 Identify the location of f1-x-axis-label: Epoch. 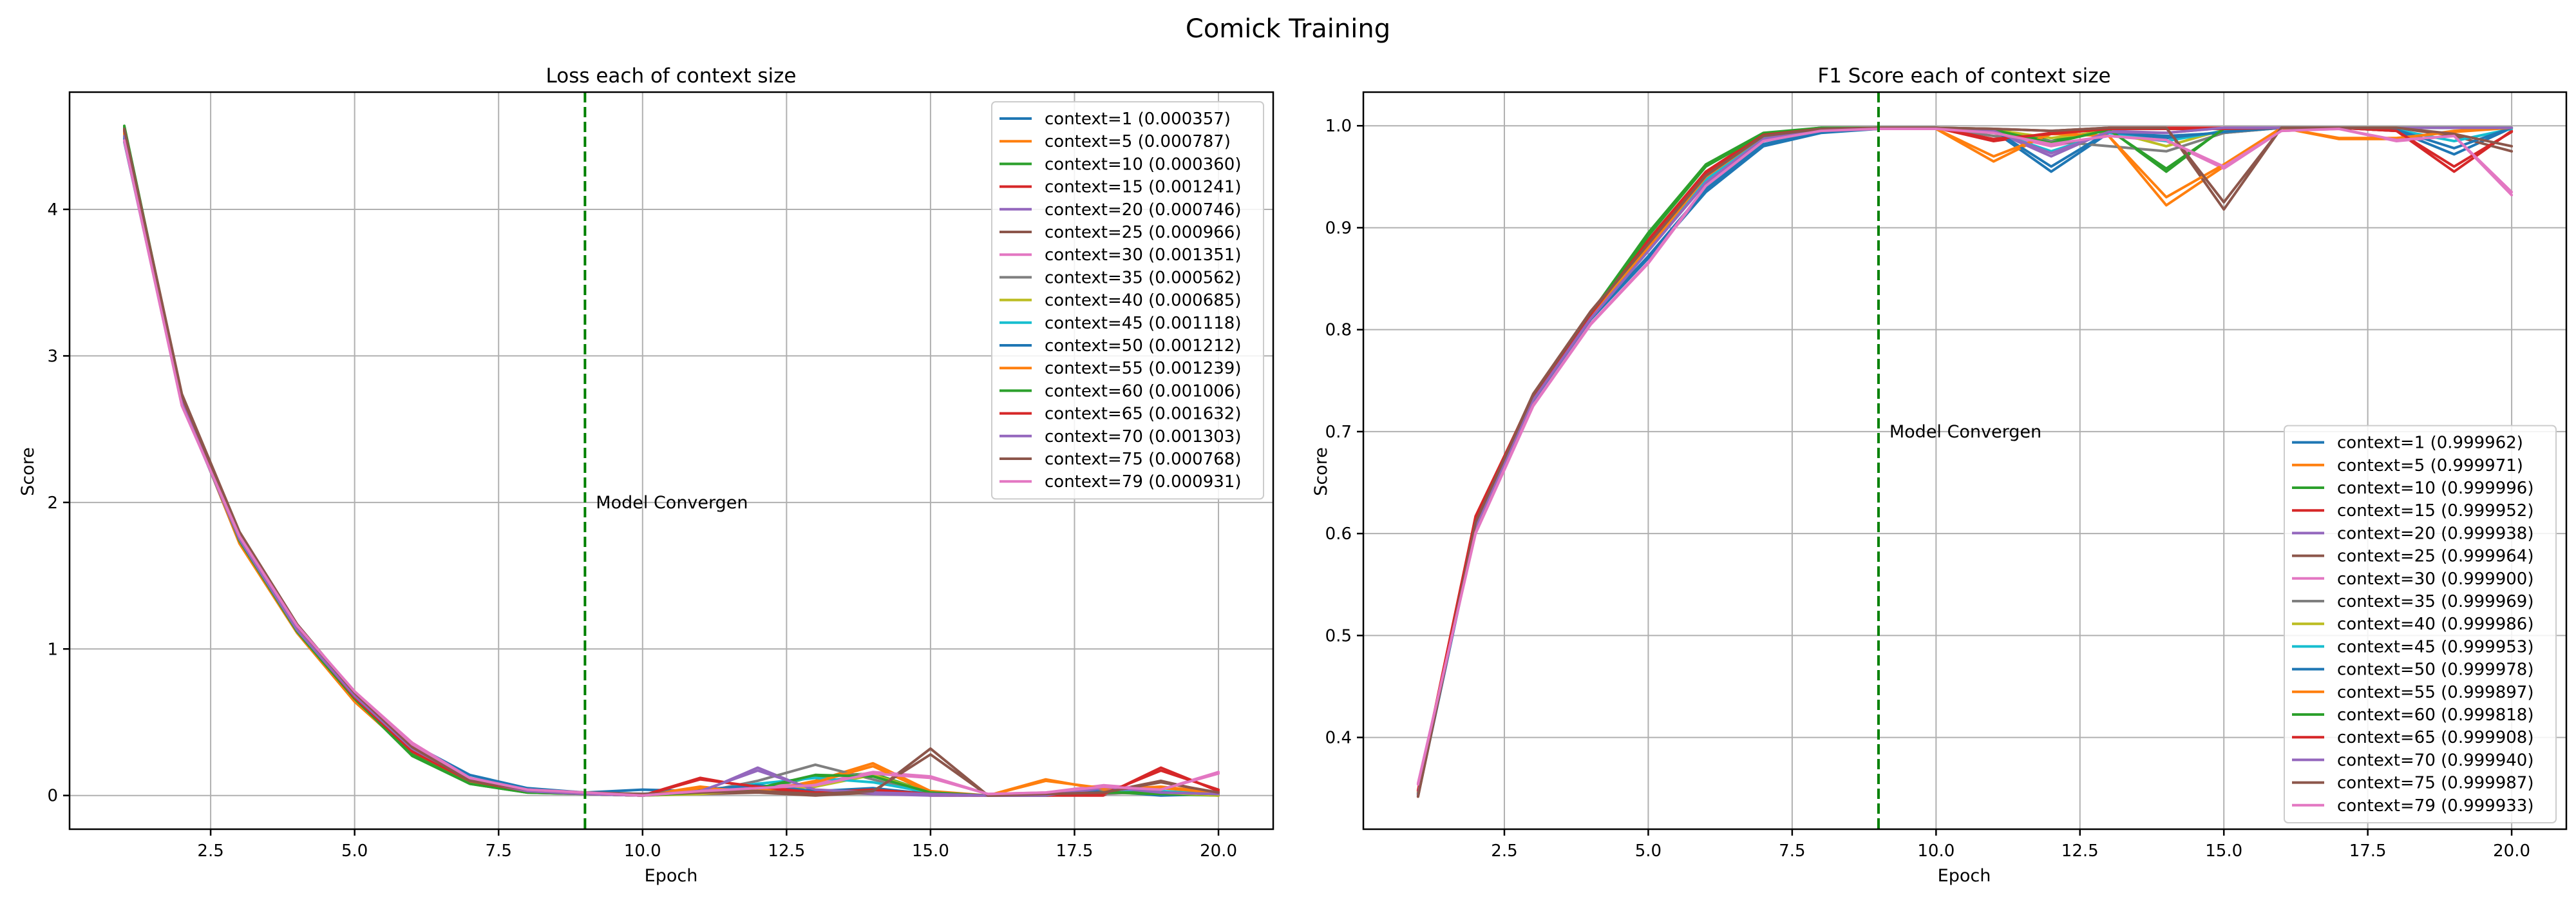
(1964, 876).